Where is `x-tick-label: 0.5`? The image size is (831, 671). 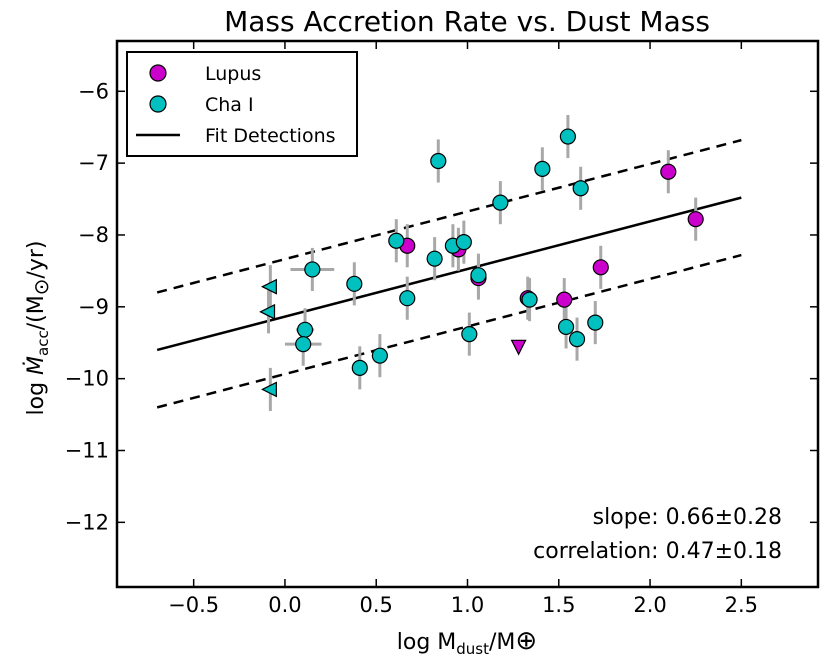
x-tick-label: 0.5 is located at coordinates (376, 605).